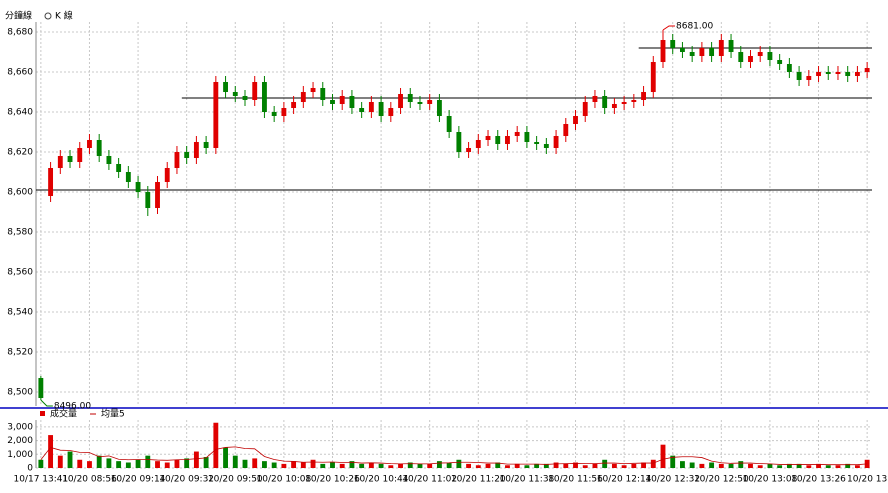 The width and height of the screenshot is (888, 493). I want to click on y-tick-label: 1,000, so click(20, 455).